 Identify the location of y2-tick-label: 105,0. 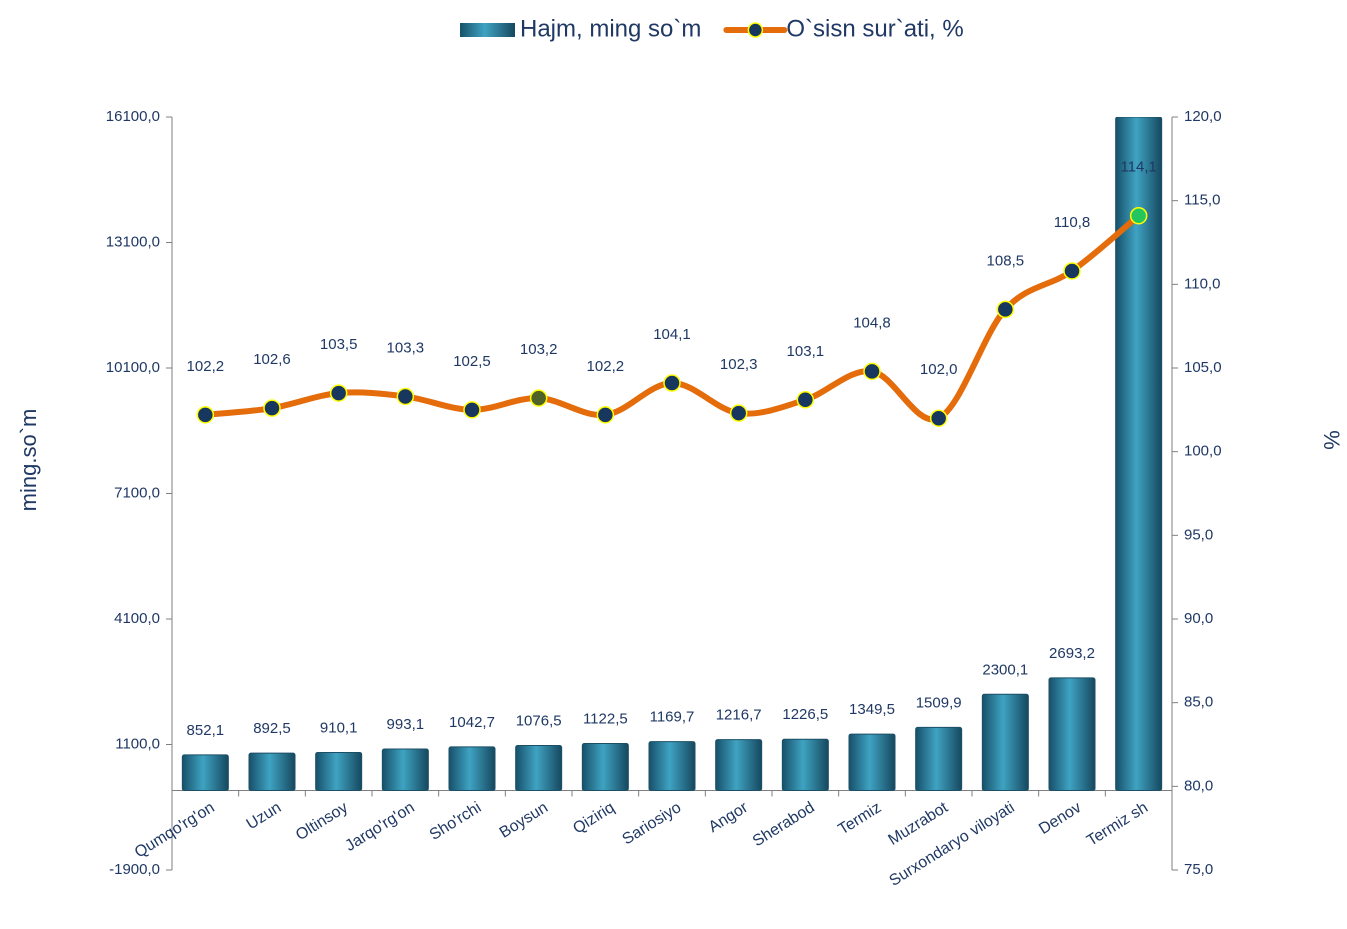
(1203, 367).